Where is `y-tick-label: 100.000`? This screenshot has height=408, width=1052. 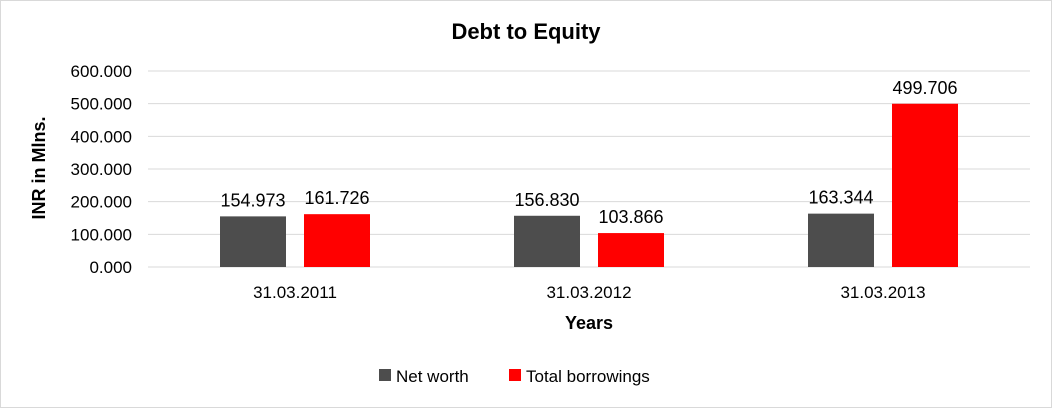 y-tick-label: 100.000 is located at coordinates (101, 234).